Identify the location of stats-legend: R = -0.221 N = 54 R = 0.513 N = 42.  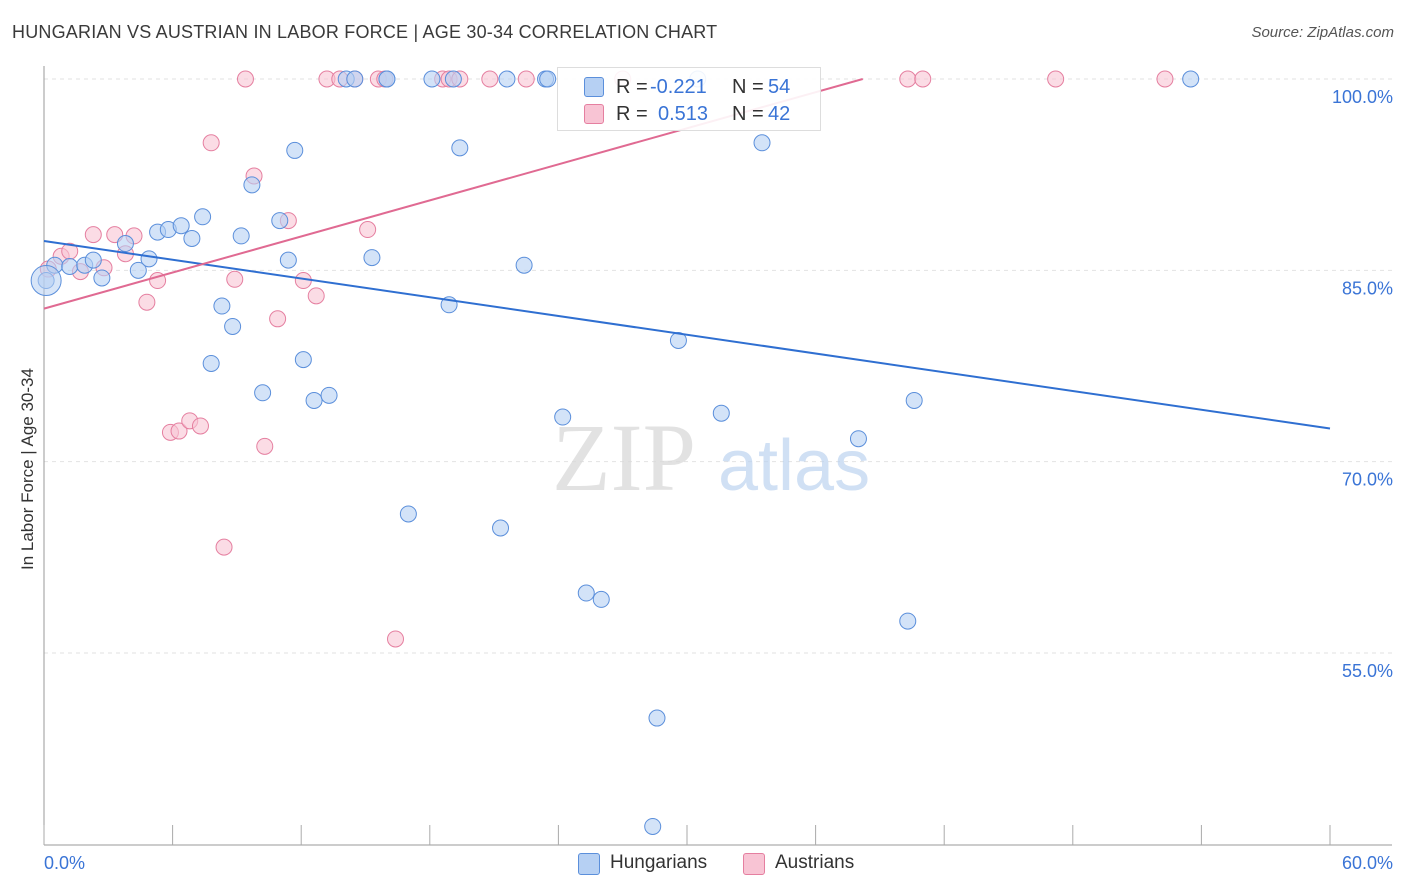
(689, 99).